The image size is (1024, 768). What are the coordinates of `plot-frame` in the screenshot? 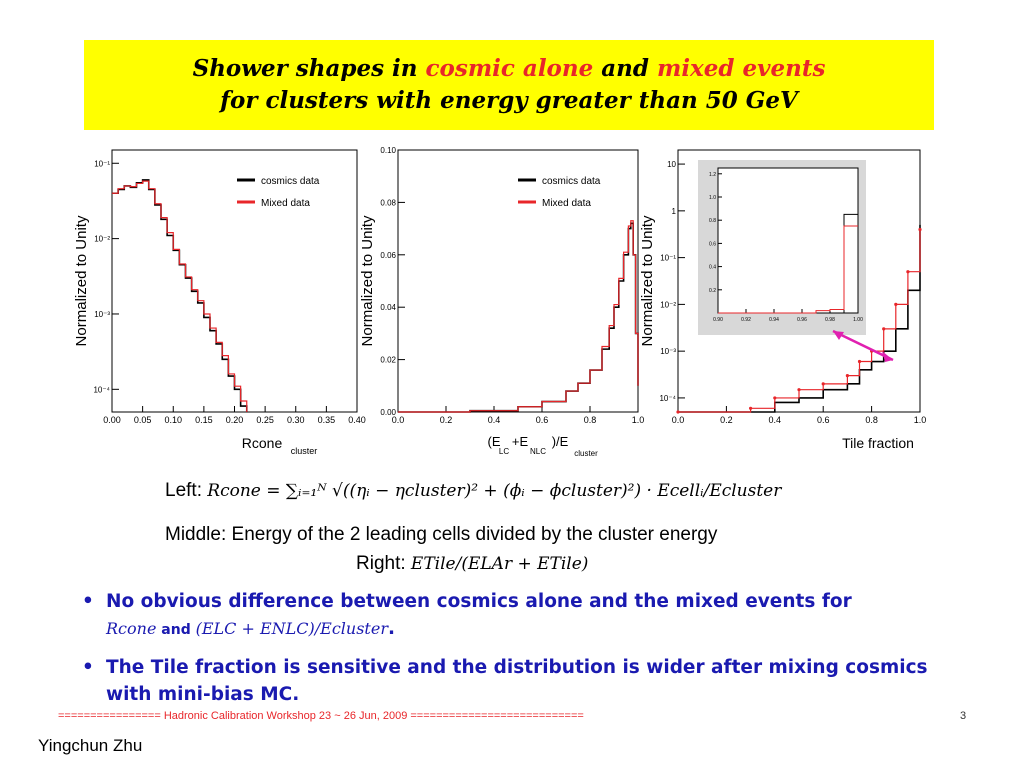 It's located at (518, 281).